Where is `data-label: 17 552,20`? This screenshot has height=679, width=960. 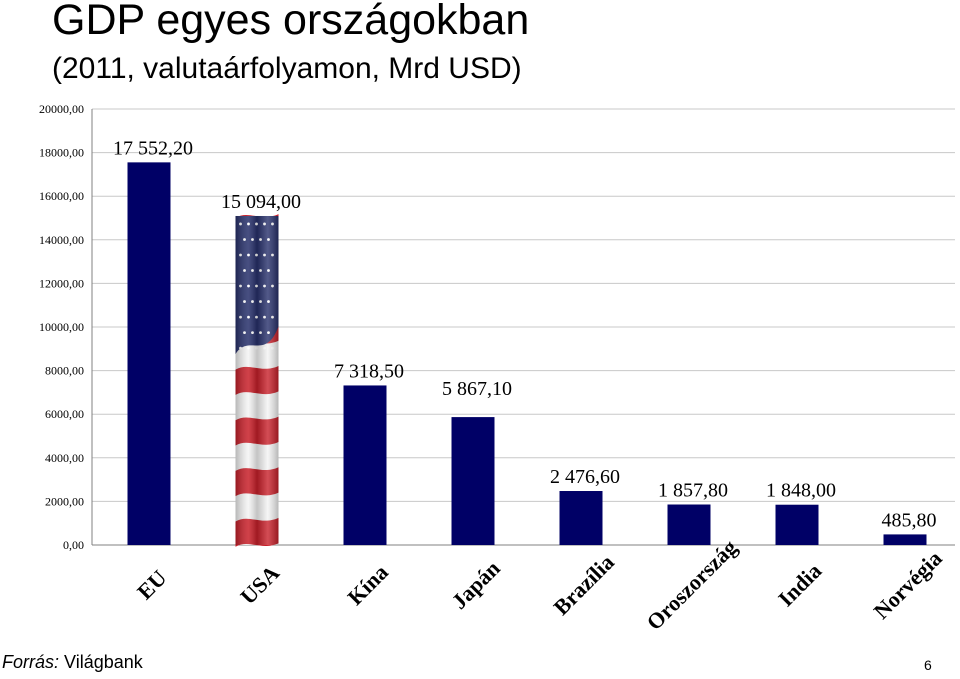
data-label: 17 552,20 is located at coordinates (153, 148).